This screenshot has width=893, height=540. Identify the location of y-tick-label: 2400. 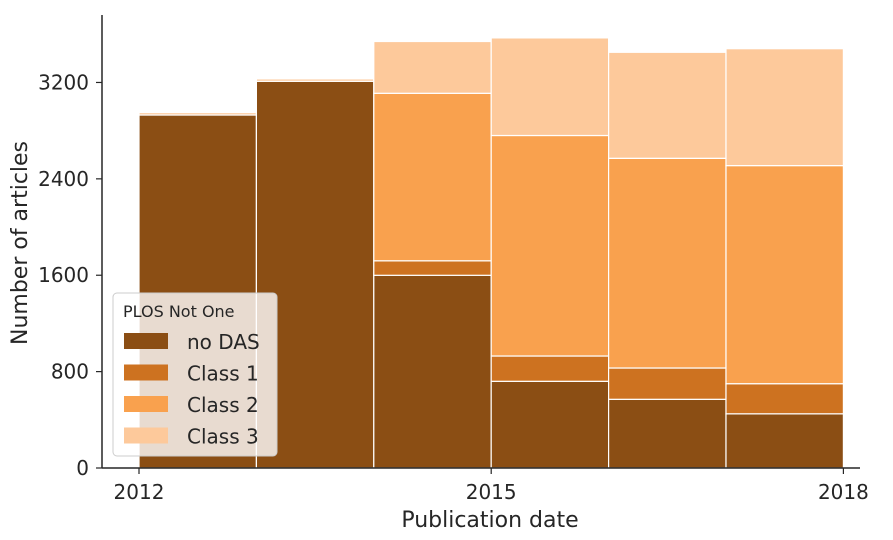
(63, 179).